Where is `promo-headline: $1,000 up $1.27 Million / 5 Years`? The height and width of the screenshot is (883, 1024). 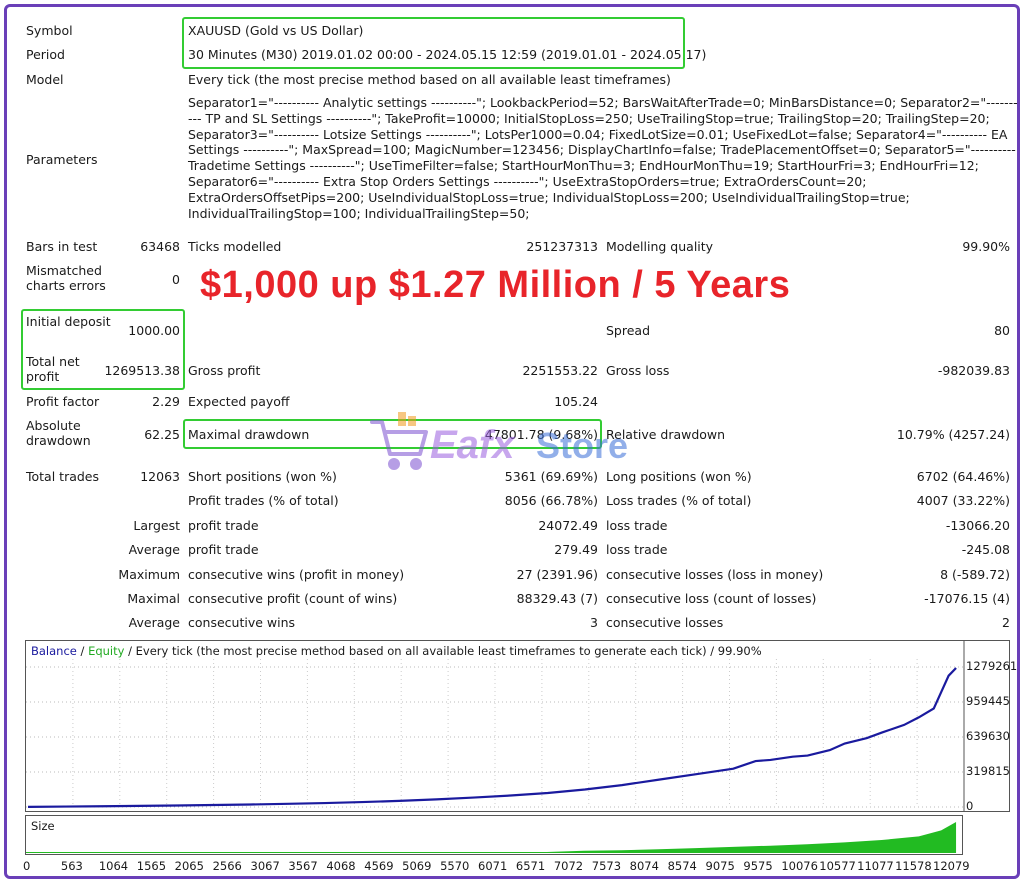
promo-headline: $1,000 up $1.27 Million / 5 Years is located at coordinates (495, 285).